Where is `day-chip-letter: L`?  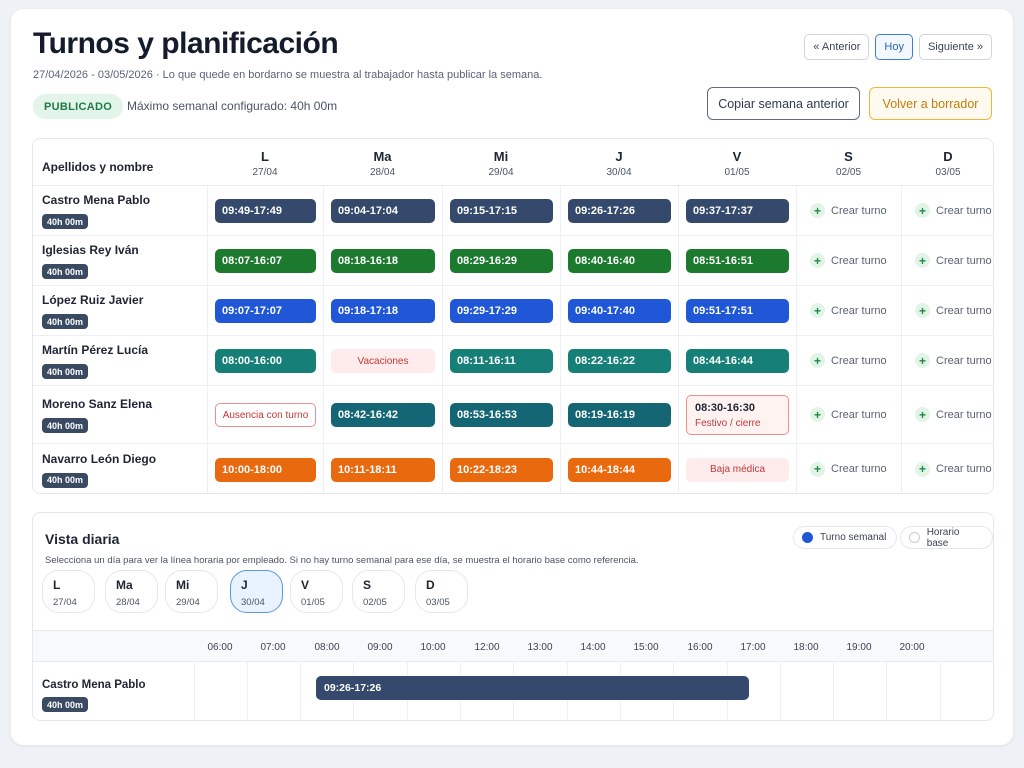
day-chip-letter: L is located at coordinates (57, 585).